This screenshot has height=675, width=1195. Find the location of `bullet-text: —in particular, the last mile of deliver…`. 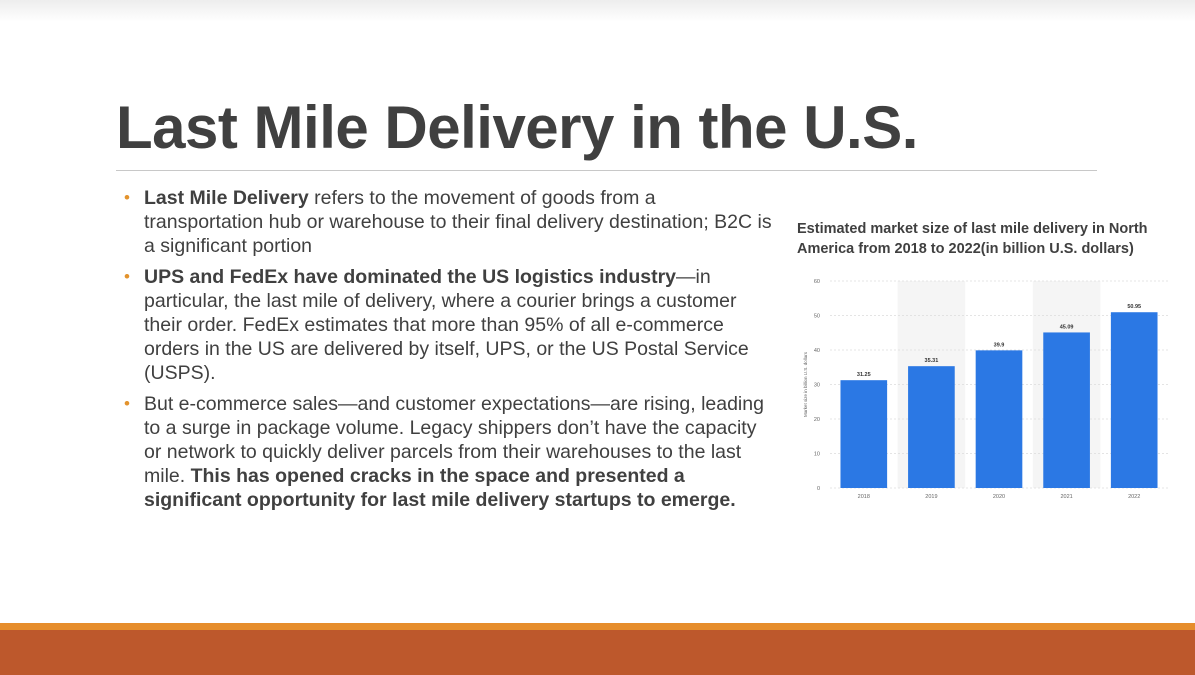

bullet-text: —in particular, the last mile of deliver… is located at coordinates (446, 325).